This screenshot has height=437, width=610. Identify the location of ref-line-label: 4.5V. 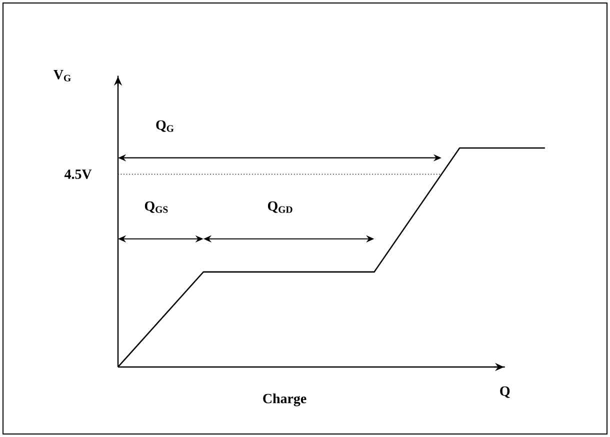
(78, 174).